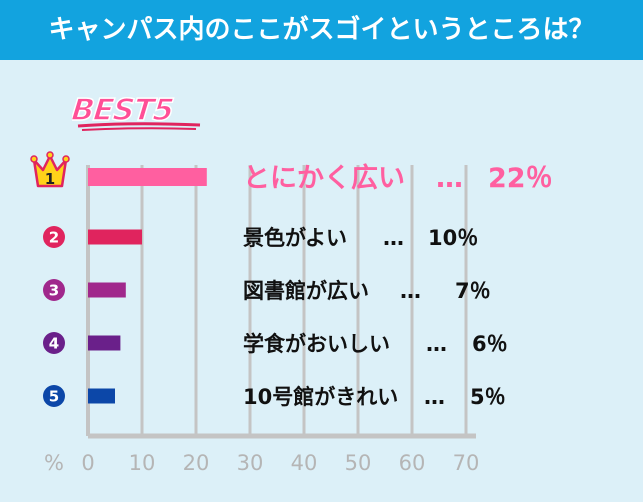 The image size is (643, 502). I want to click on rank-number-2: 2, so click(54, 238).